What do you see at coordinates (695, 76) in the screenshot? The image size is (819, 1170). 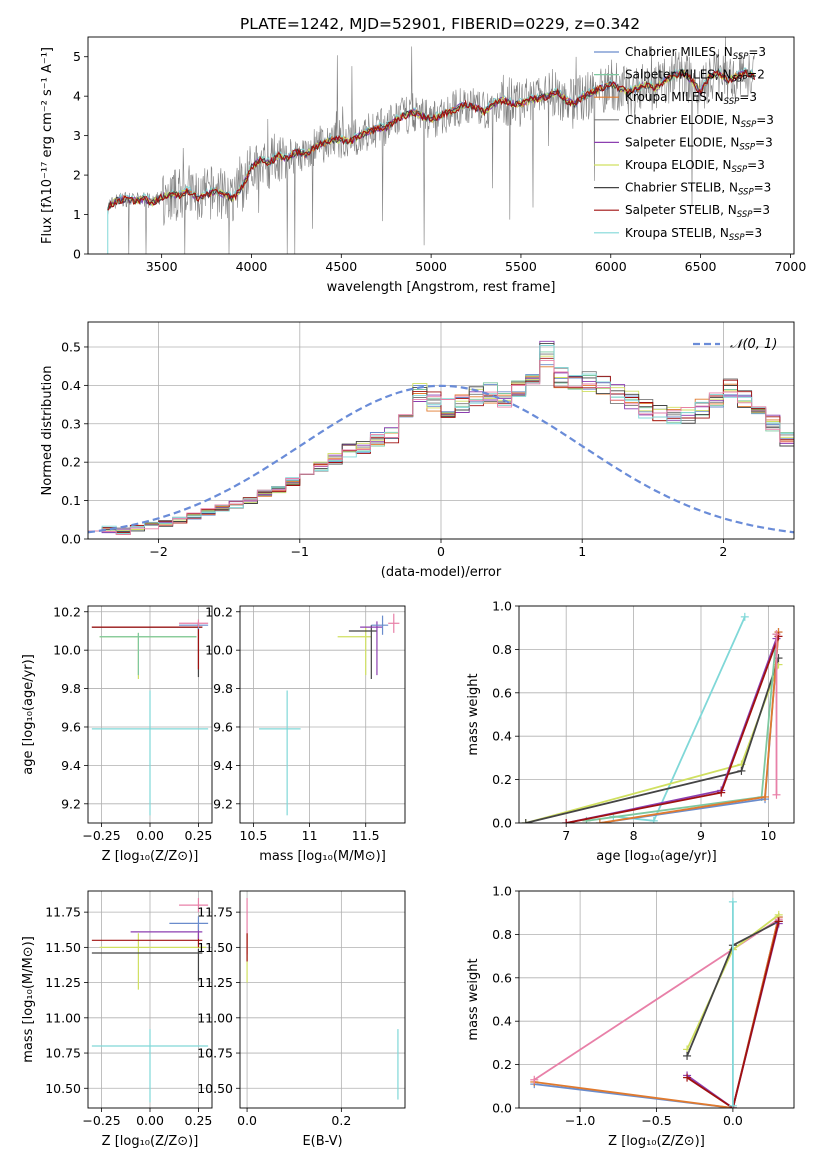 I see `legend-entry: Salpeter MILES, NSSP=2` at bounding box center [695, 76].